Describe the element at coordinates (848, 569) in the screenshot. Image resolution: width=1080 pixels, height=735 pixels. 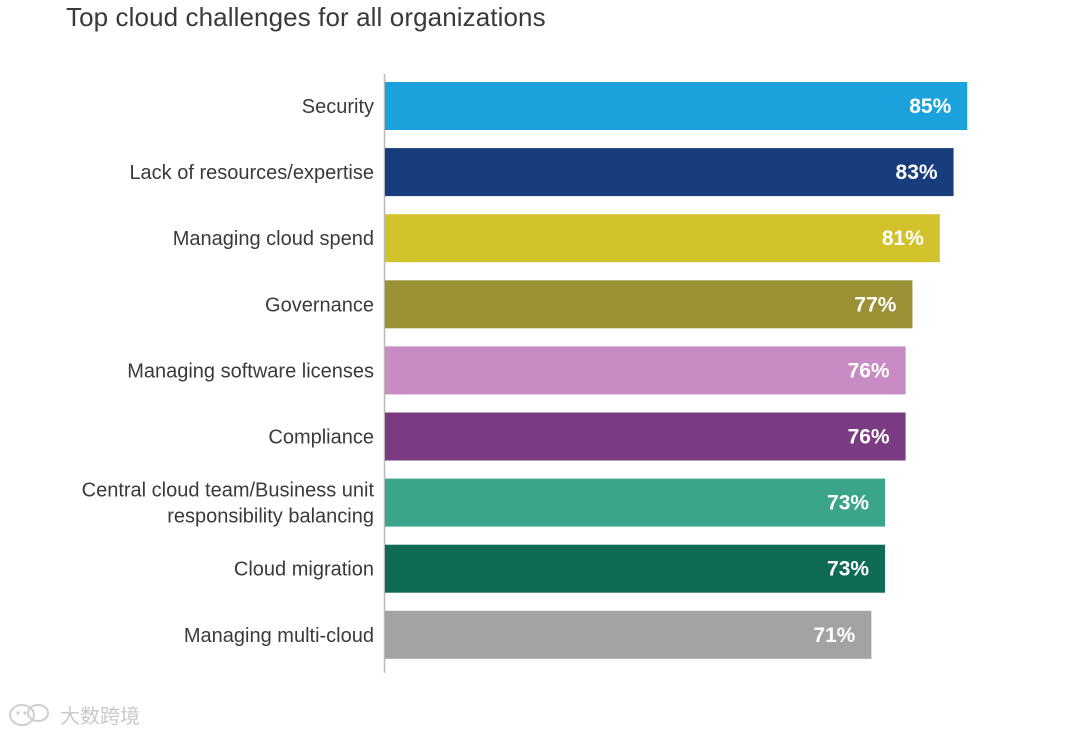
I see `value-label-8: 73%` at that location.